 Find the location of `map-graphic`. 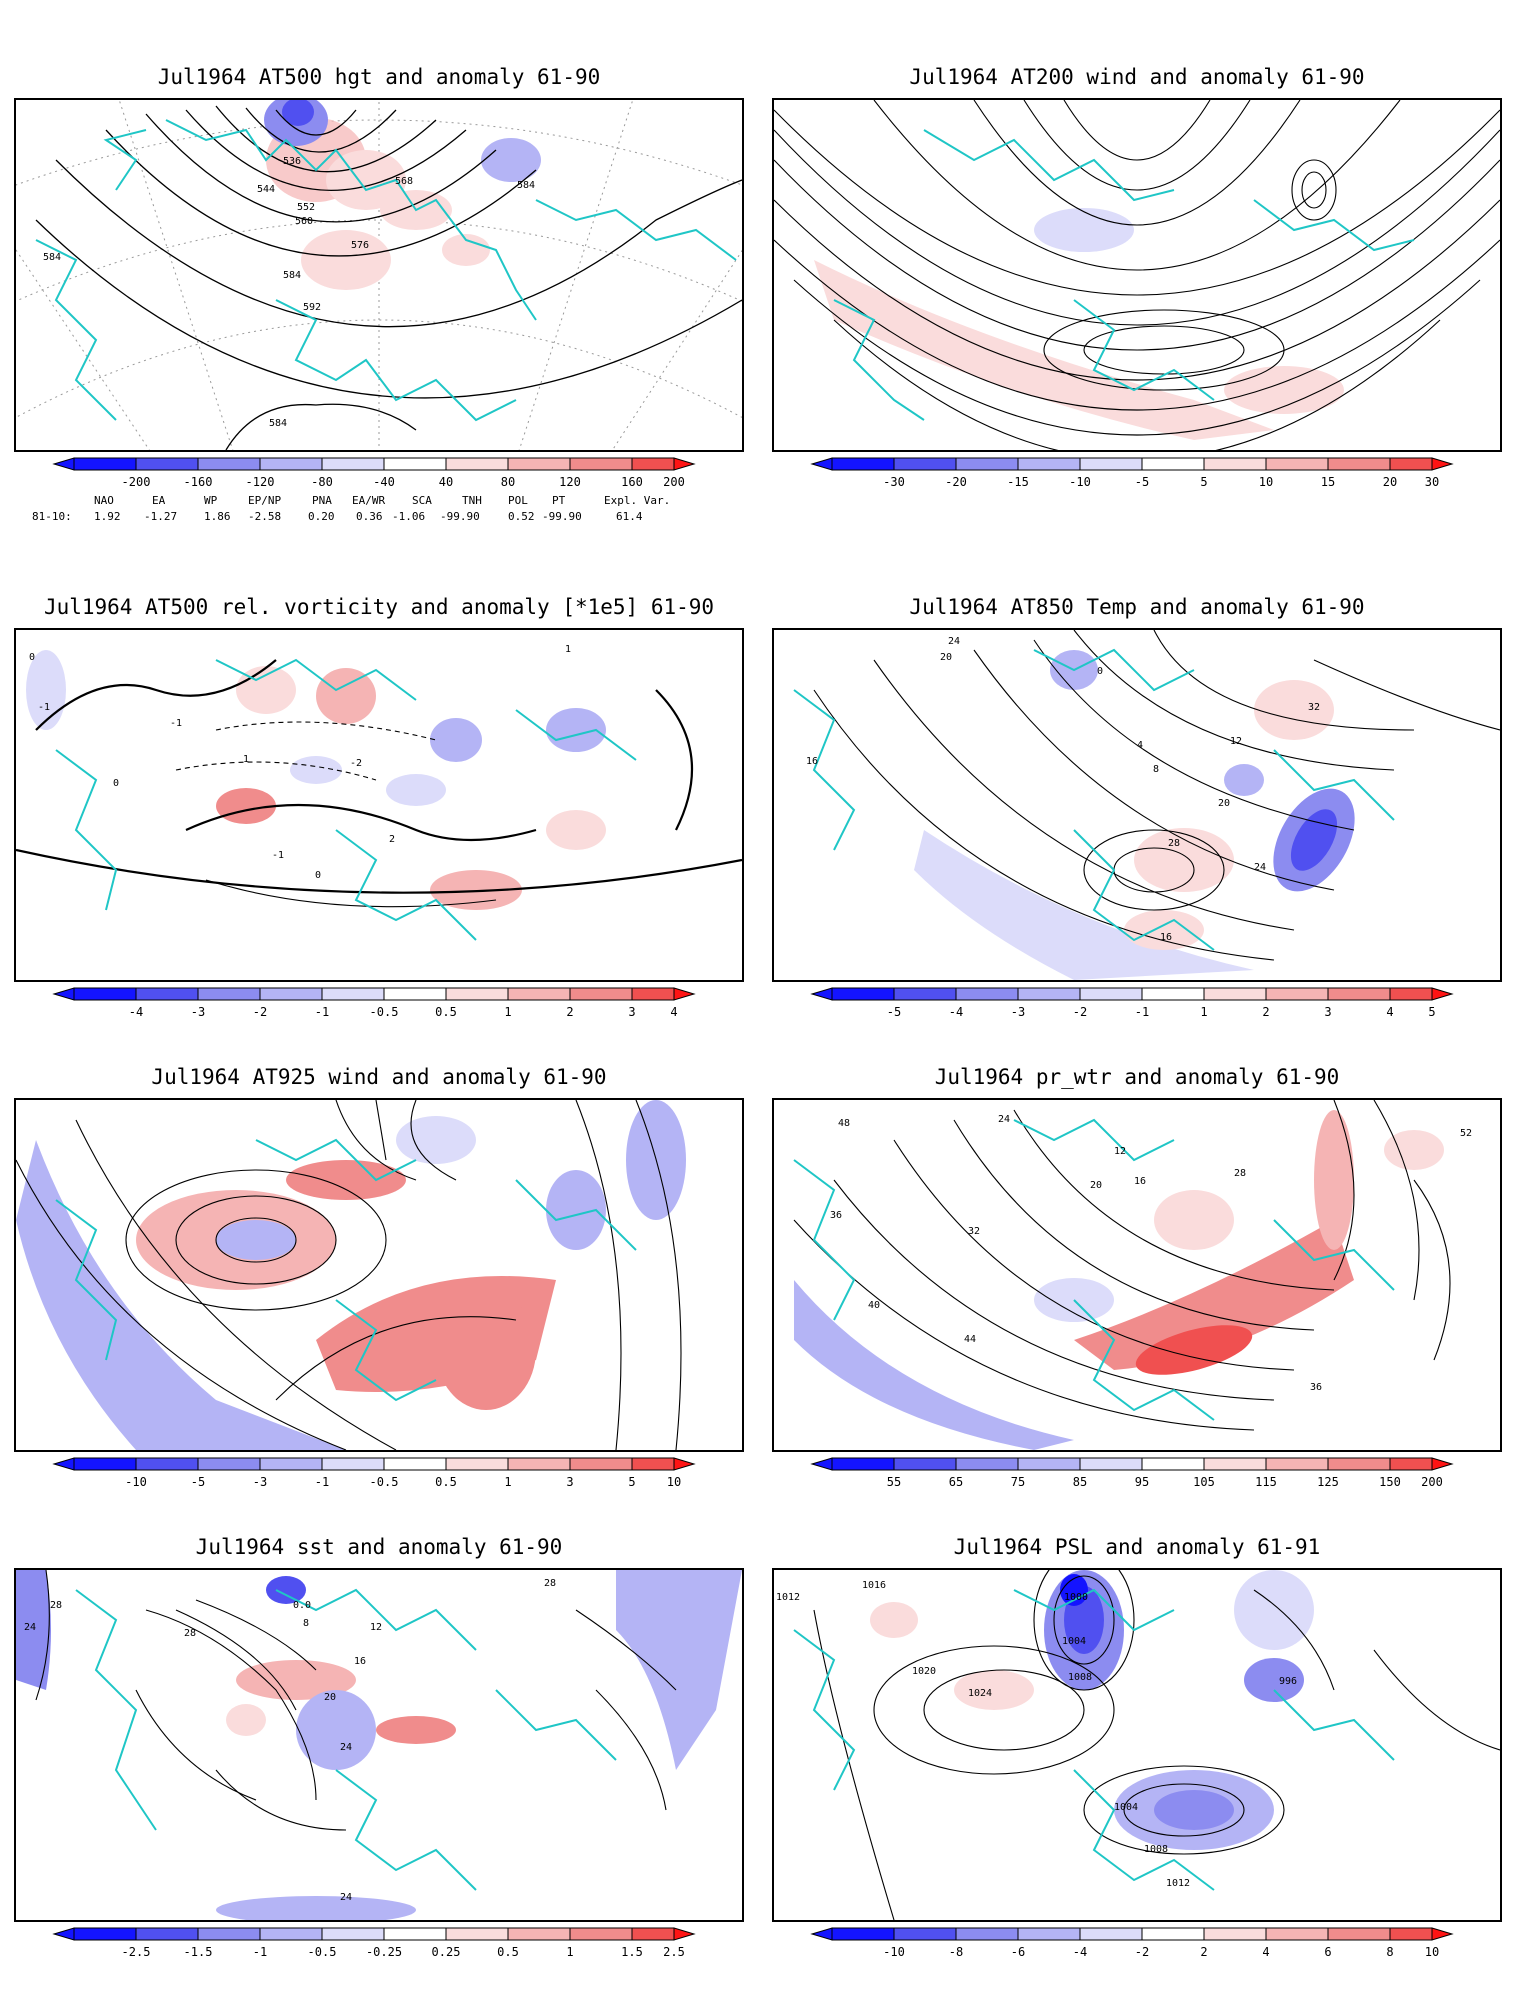

map-graphic is located at coordinates (351, 1275).